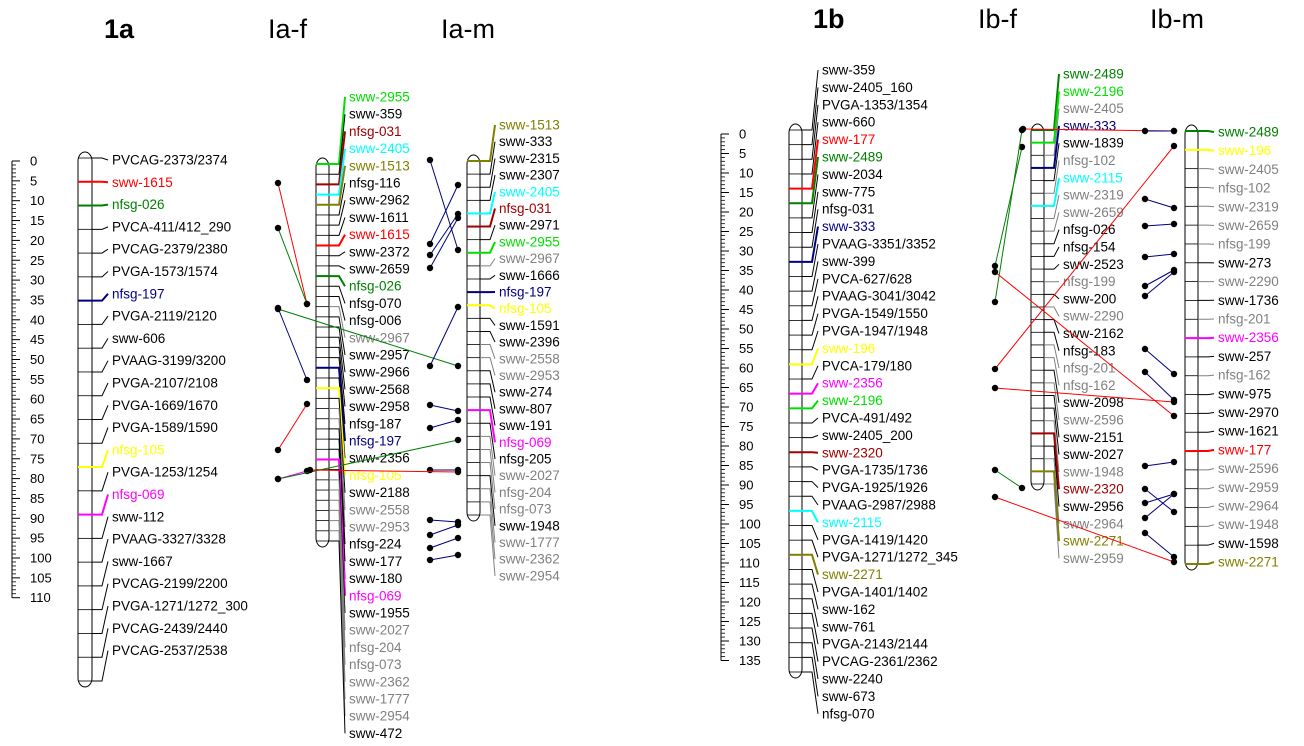  What do you see at coordinates (379, 509) in the screenshot?
I see `marker-label-sww-2558: sww-2558` at bounding box center [379, 509].